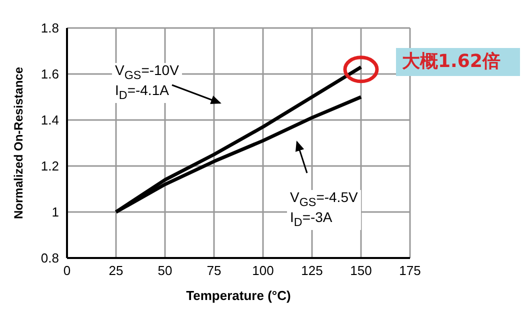 The image size is (530, 312). Describe the element at coordinates (410, 270) in the screenshot. I see `x-tick-label: 175` at that location.